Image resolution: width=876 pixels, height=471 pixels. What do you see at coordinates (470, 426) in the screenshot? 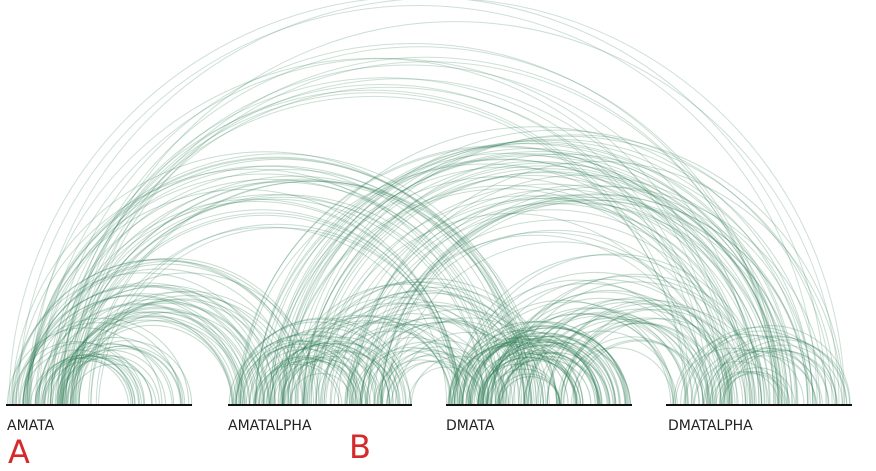
I see `segment-label-dmata: DMATA` at bounding box center [470, 426].